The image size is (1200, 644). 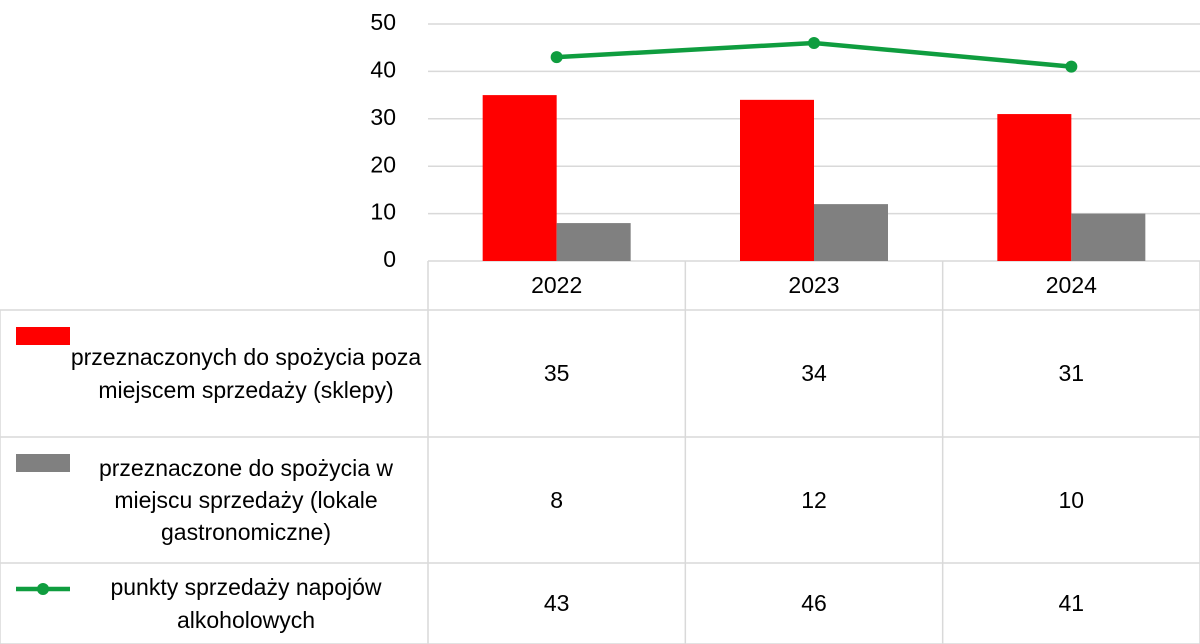 I want to click on x-tick-label: 2023, so click(x=813, y=285).